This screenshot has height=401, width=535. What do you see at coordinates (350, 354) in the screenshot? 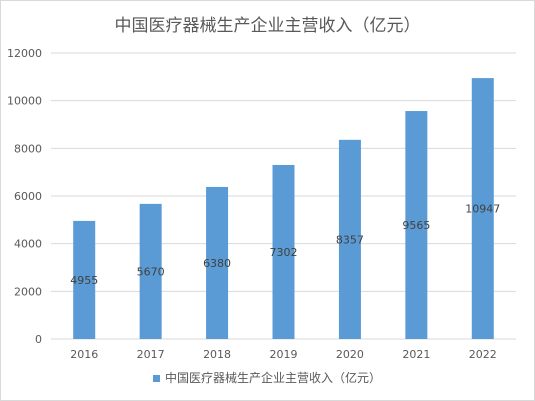
I see `x-tick-label: 2020` at bounding box center [350, 354].